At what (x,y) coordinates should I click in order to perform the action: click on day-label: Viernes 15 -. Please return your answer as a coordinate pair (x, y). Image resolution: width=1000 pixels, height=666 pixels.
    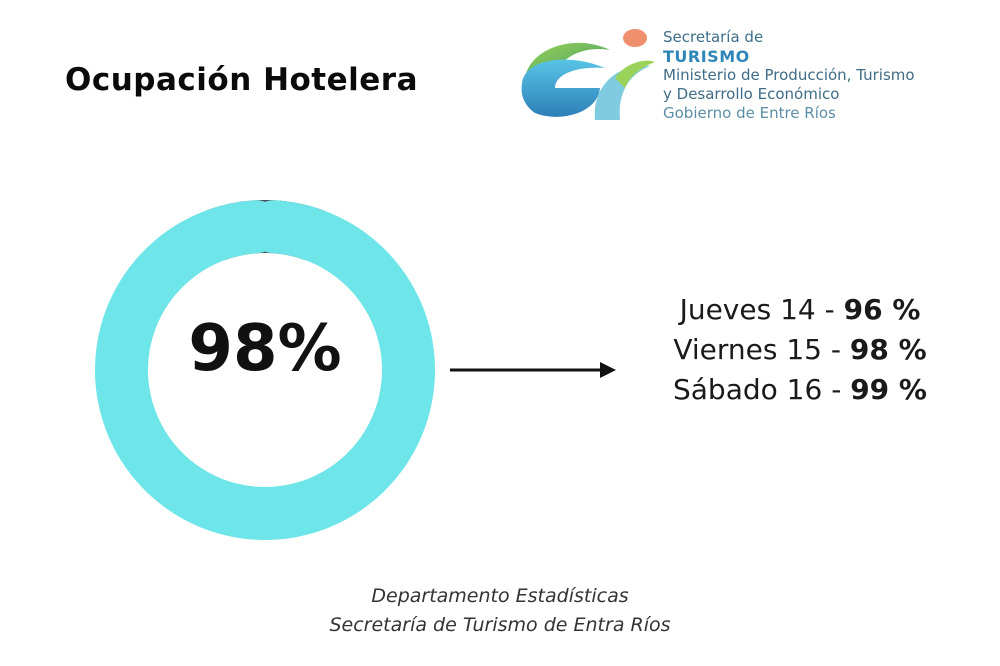
    Looking at the image, I should click on (761, 349).